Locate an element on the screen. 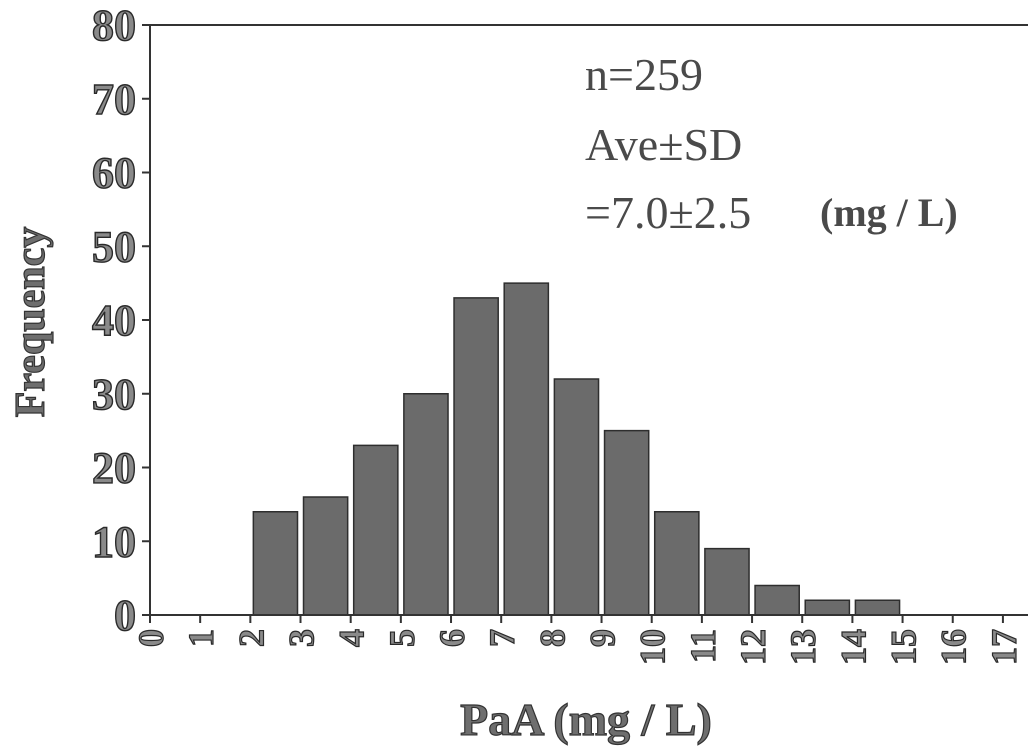  x-tick-label: 14 is located at coordinates (853, 647).